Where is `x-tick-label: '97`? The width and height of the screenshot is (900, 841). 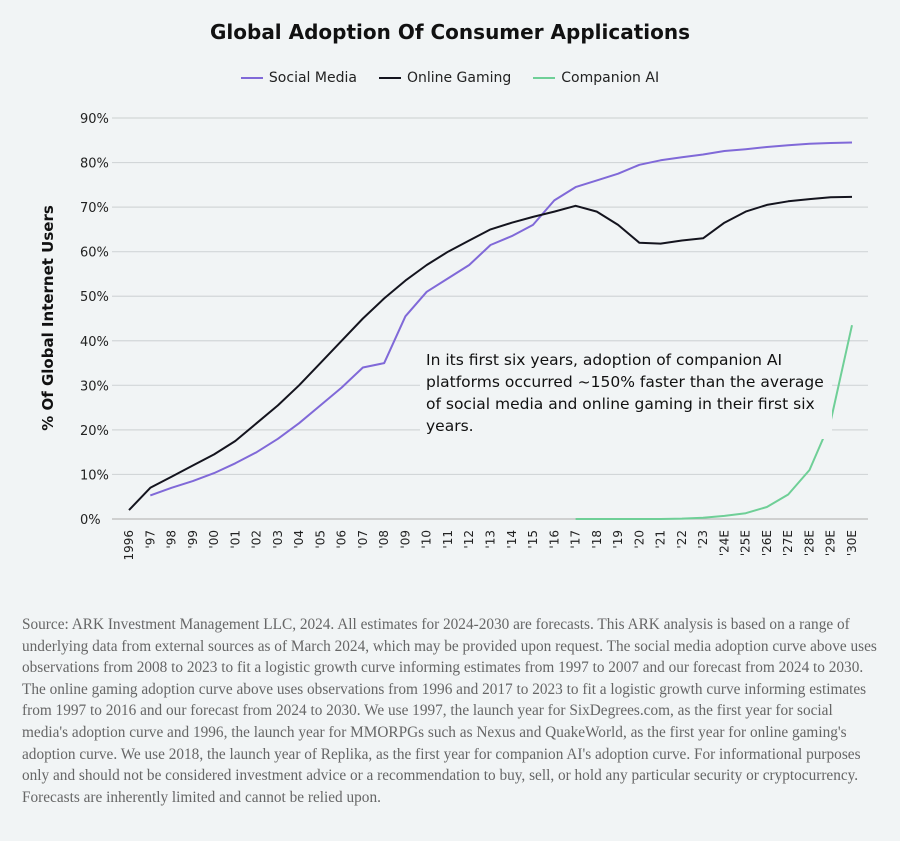
x-tick-label: '97 is located at coordinates (150, 539).